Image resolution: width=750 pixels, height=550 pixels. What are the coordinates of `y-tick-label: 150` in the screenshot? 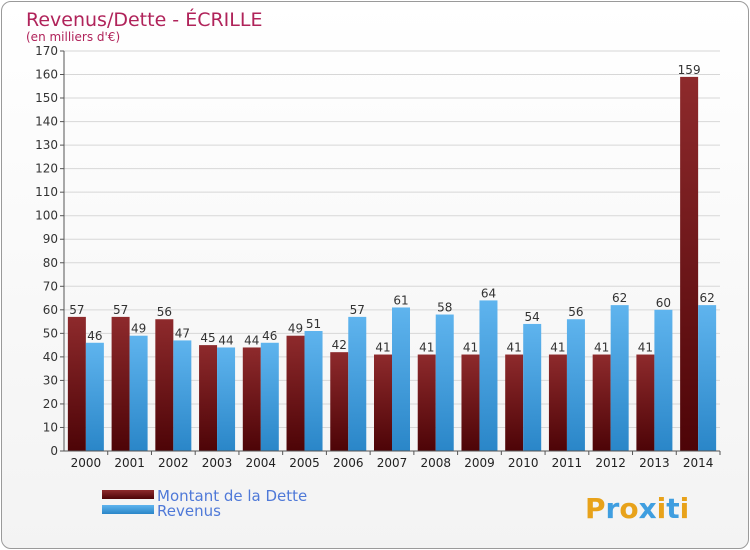 It's located at (46, 98).